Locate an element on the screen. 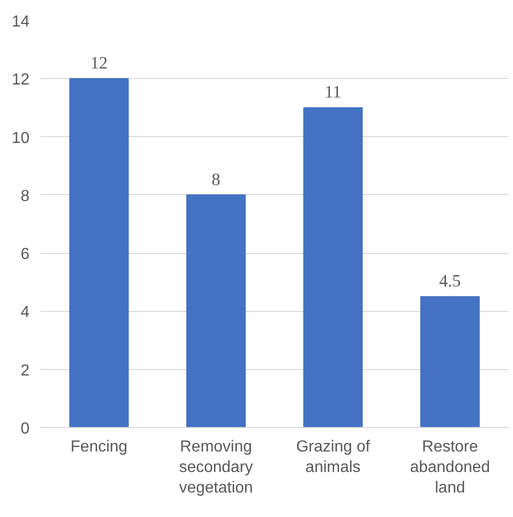  data-label: 11 is located at coordinates (333, 92).